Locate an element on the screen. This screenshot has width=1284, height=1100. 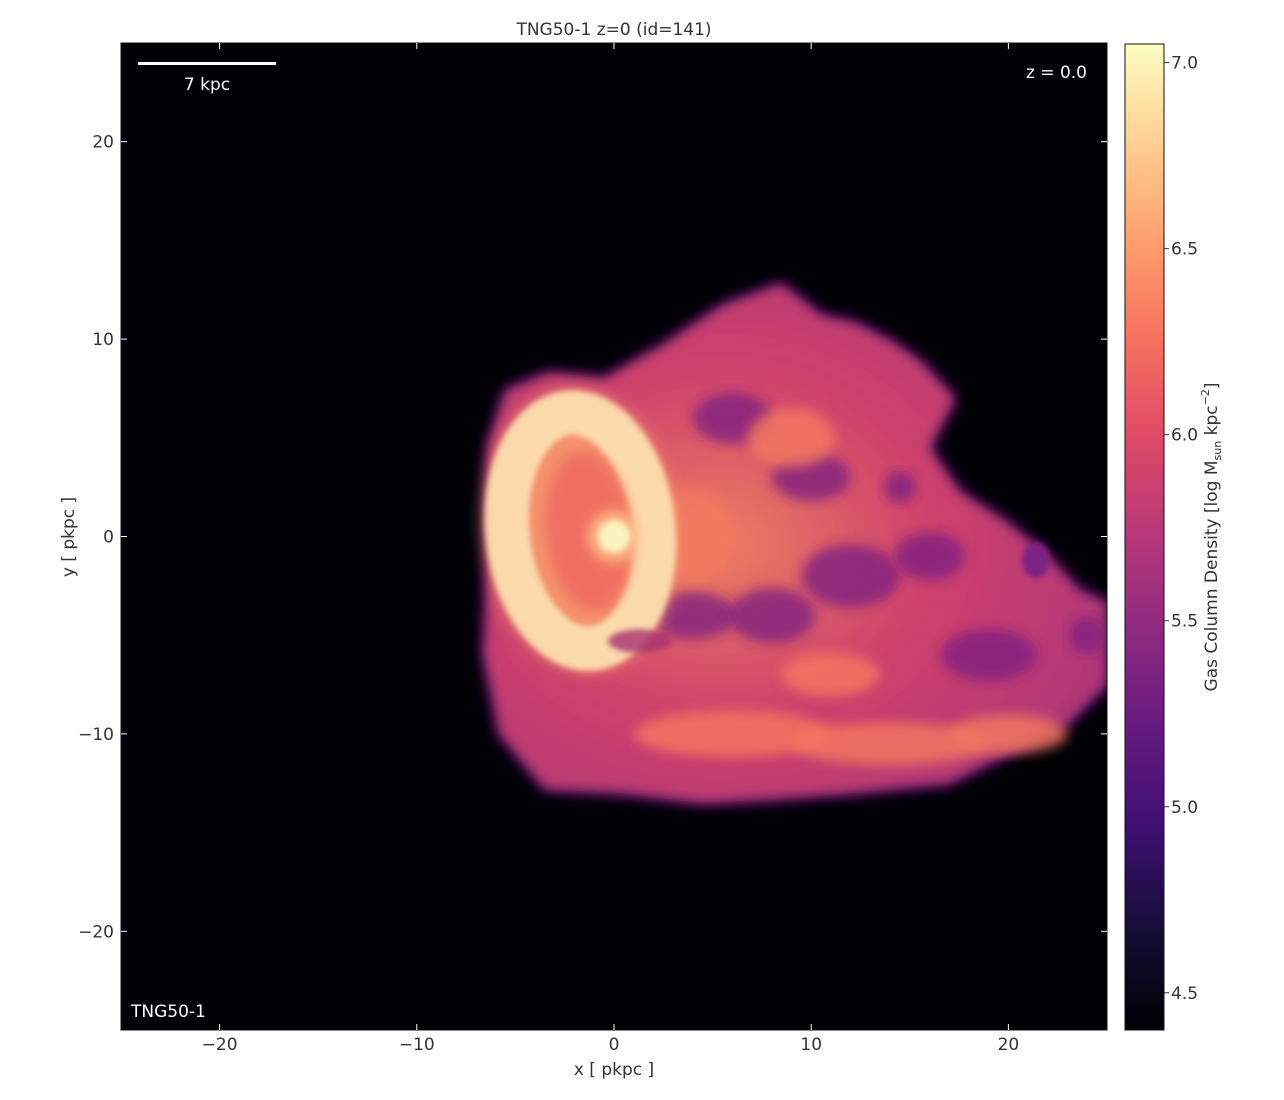
colorbar-tick-label: 6.0 is located at coordinates (1184, 436).